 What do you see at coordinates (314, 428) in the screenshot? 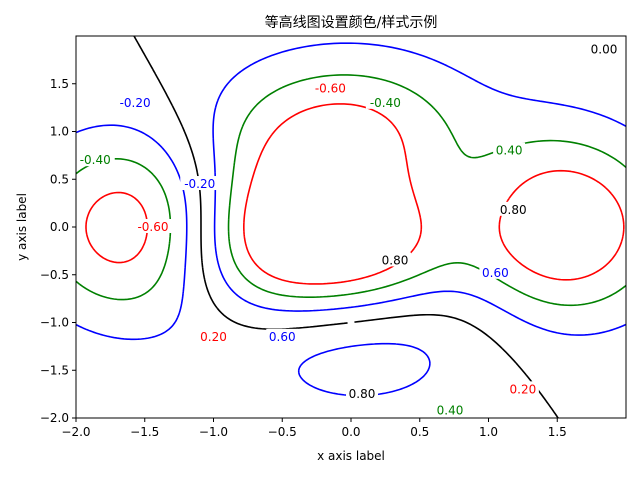
I see `x-axis-ticks: −2.0 −1.5 −1.0 −0.5 0.0 0.5 1.0 1.5` at bounding box center [314, 428].